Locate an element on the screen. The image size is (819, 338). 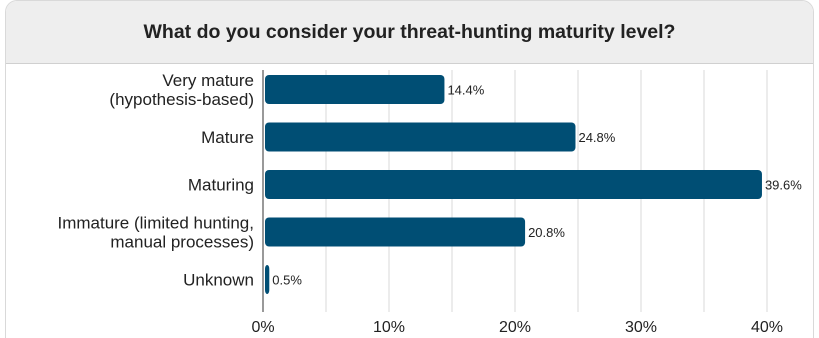
bar-value-label: 39.6% is located at coordinates (783, 185).